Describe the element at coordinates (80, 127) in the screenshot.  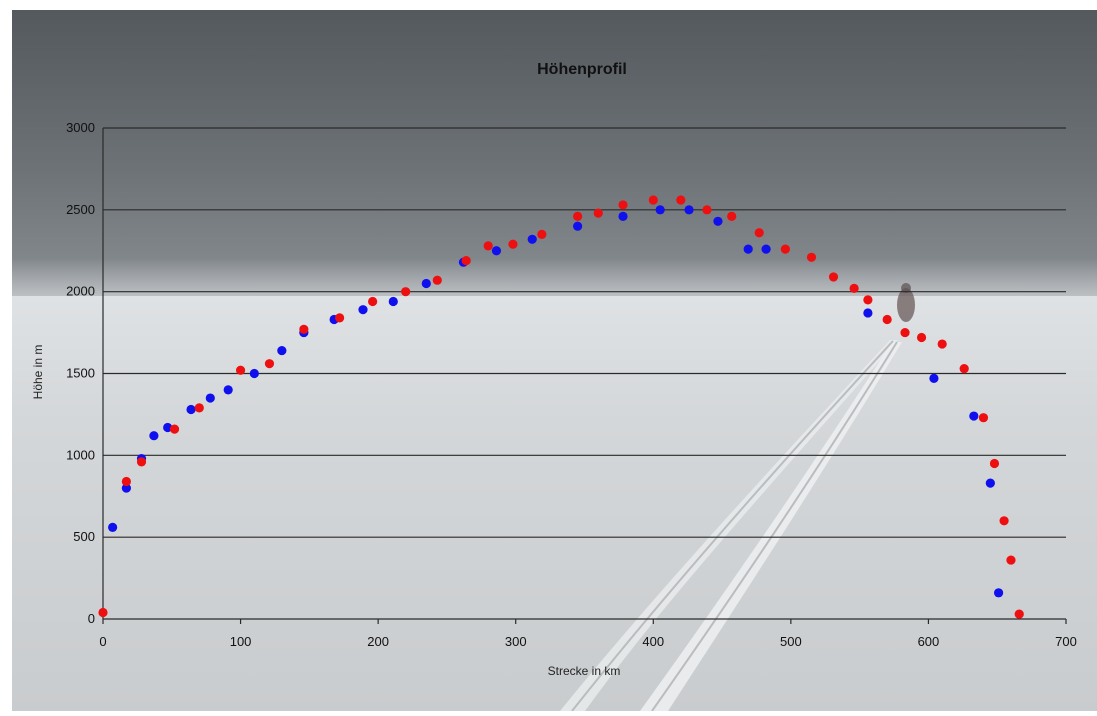
I see `y-tick-label: 3000` at that location.